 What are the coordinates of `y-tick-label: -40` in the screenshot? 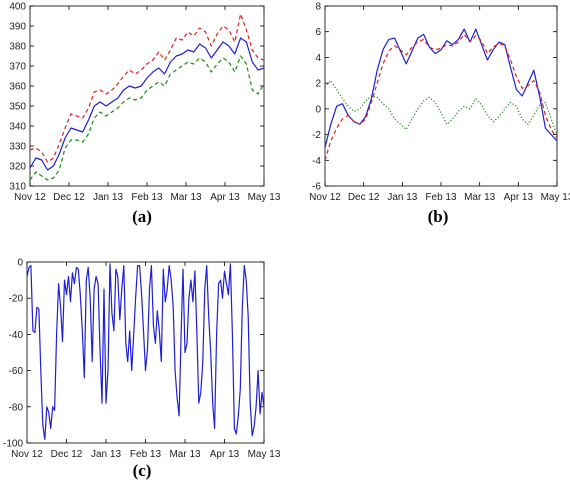 It's located at (16, 335).